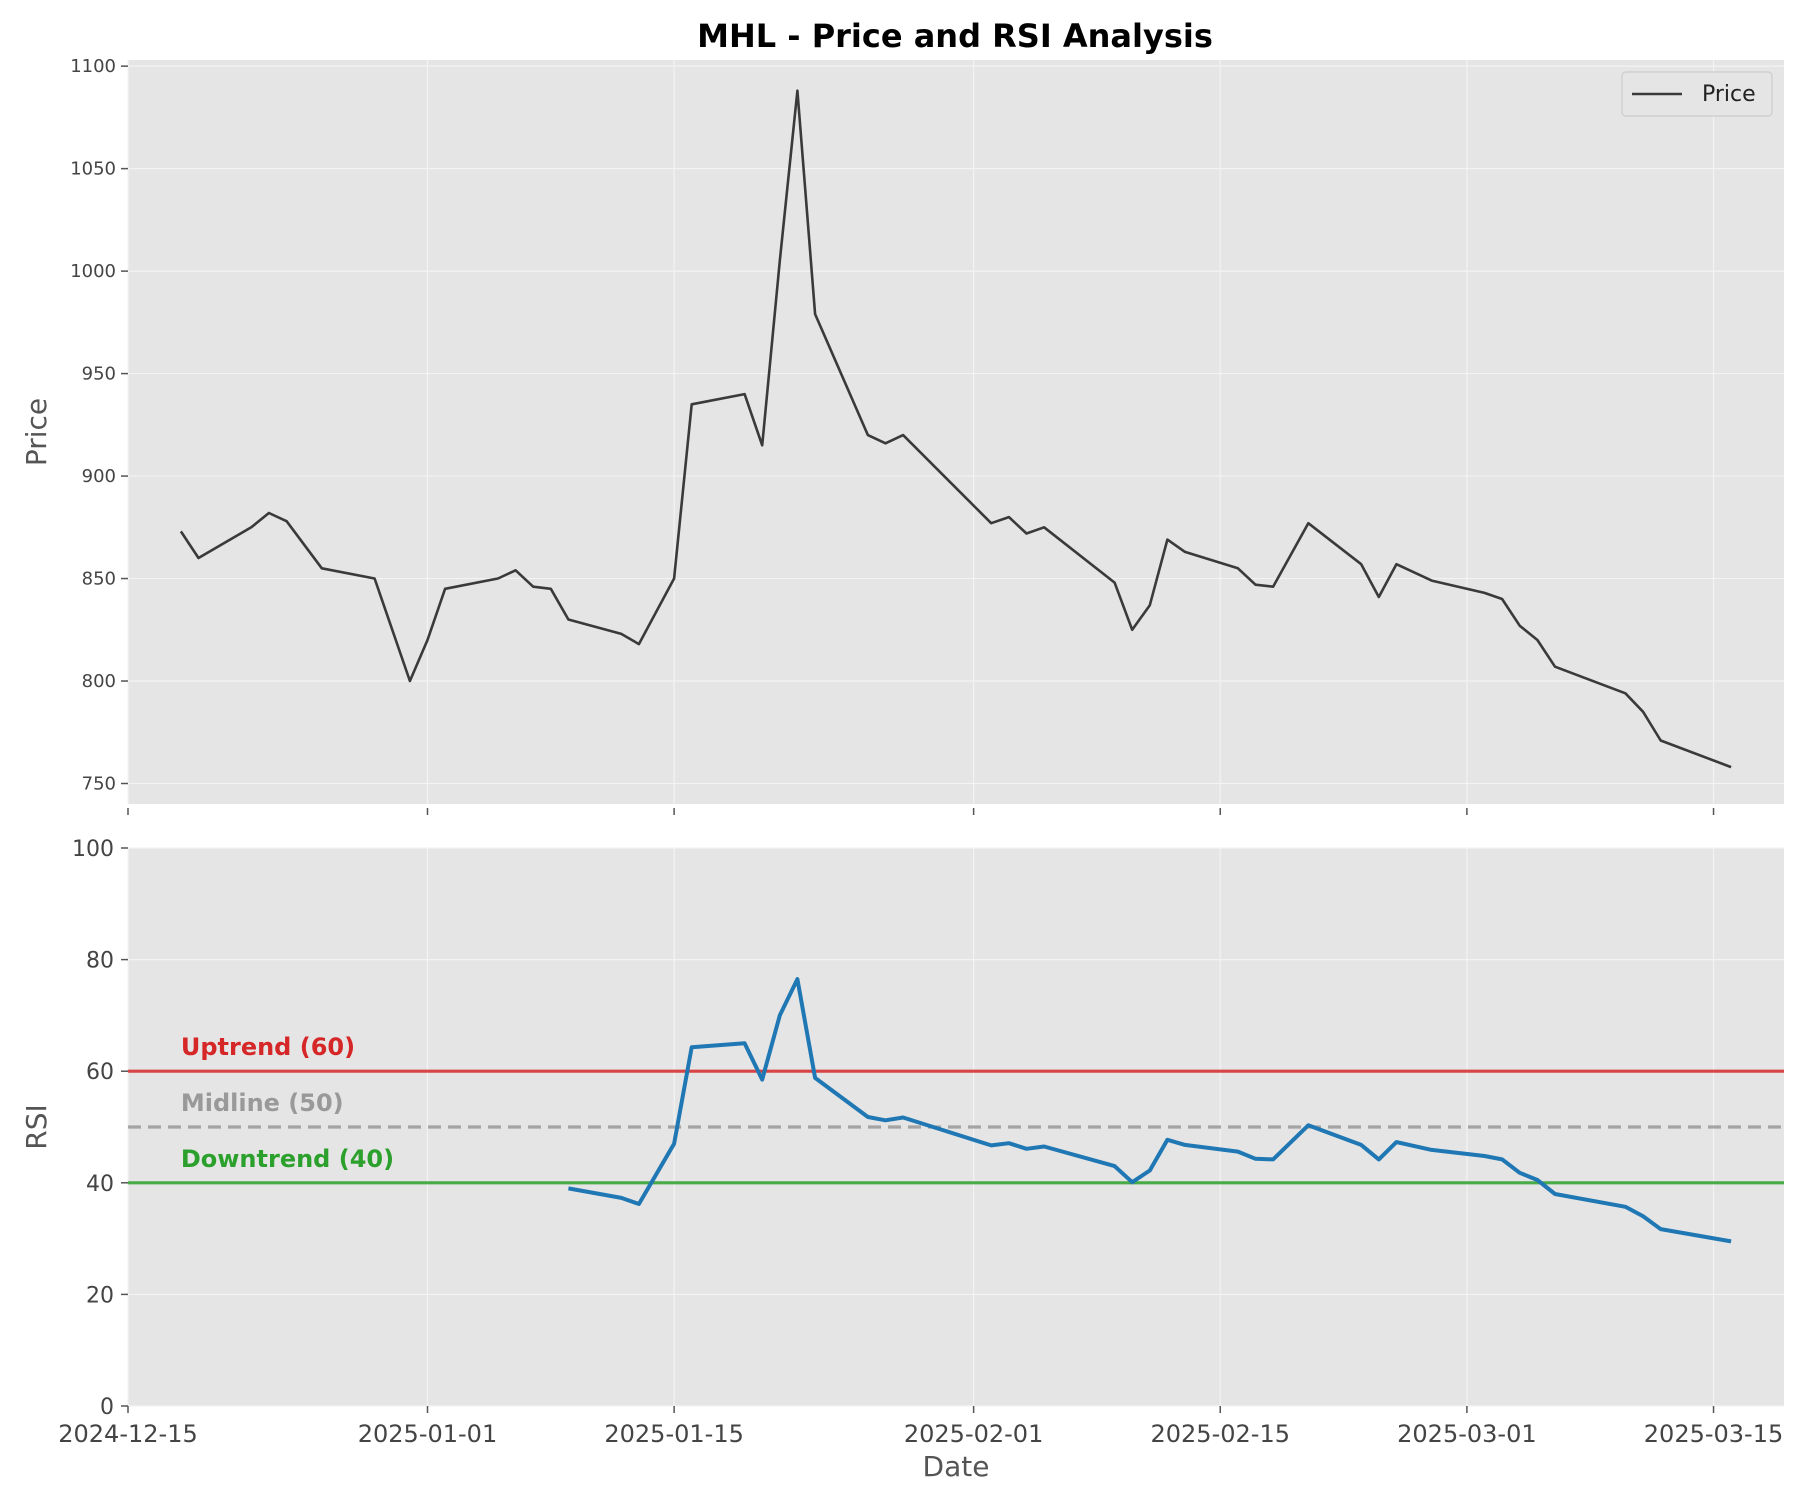 The height and width of the screenshot is (1500, 1800). I want to click on rsi-y-tick-label: 20, so click(100, 1295).